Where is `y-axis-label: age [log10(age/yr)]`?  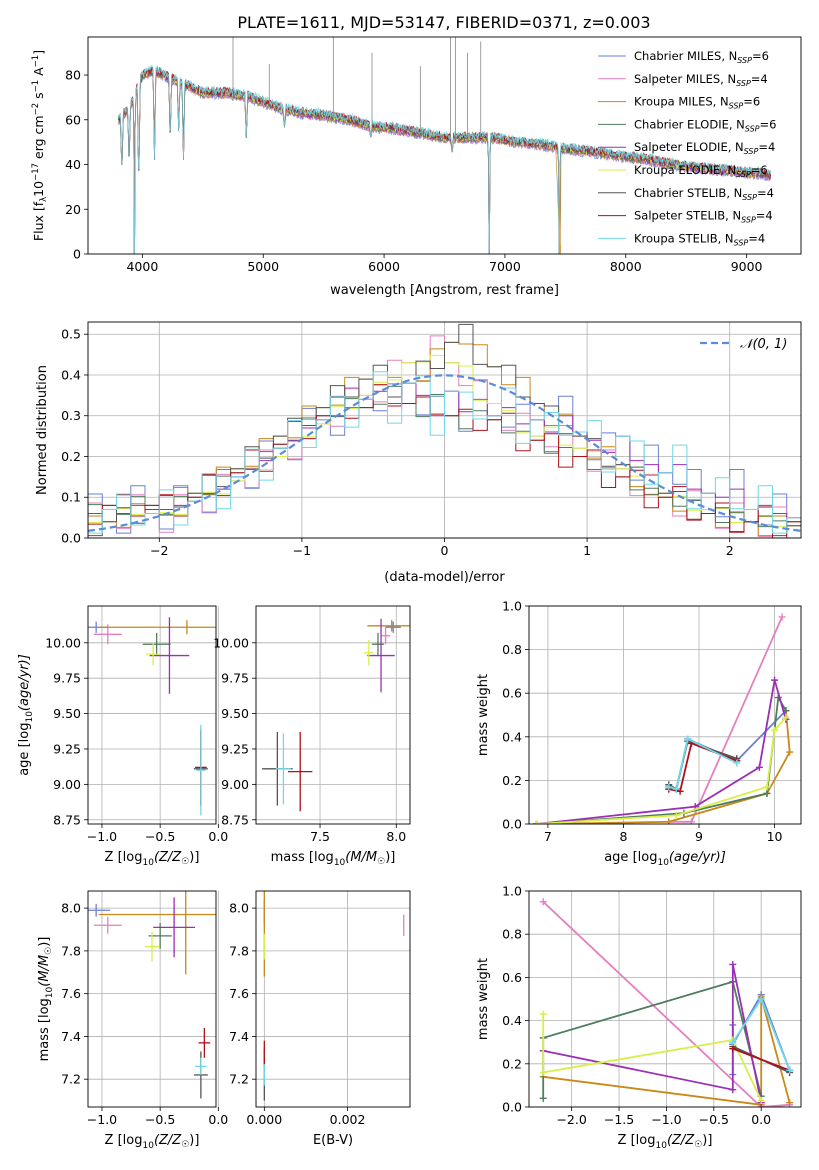
y-axis-label: age [log10(age/yr)] is located at coordinates (26, 715).